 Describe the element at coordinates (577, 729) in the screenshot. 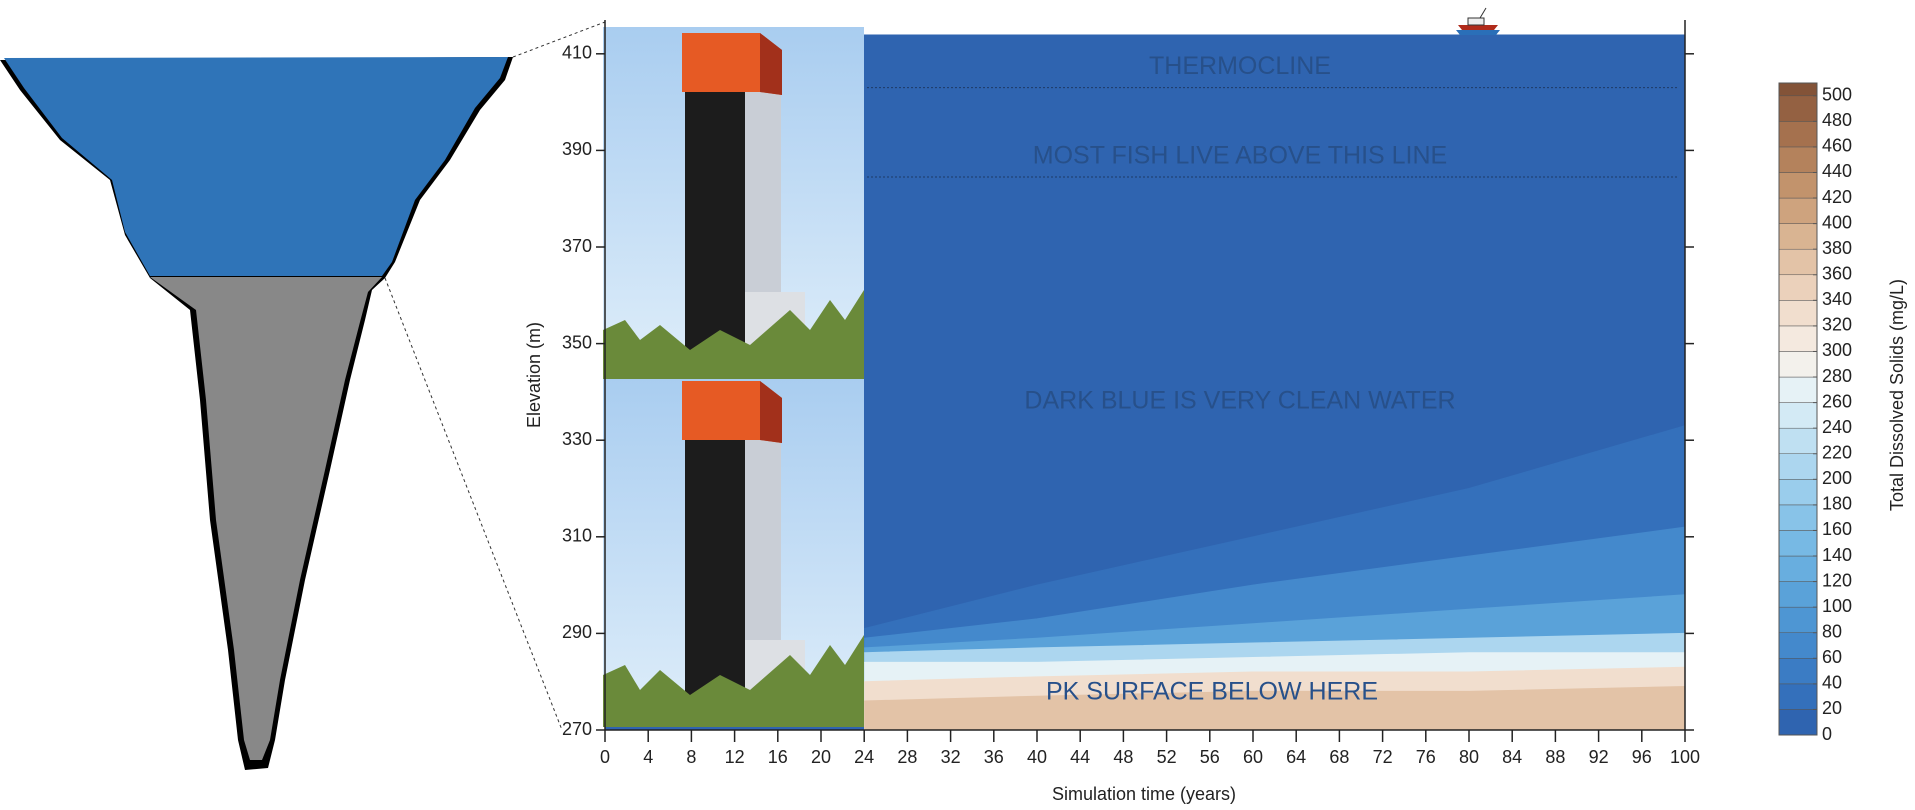

I see `y-tick-label: 270` at that location.